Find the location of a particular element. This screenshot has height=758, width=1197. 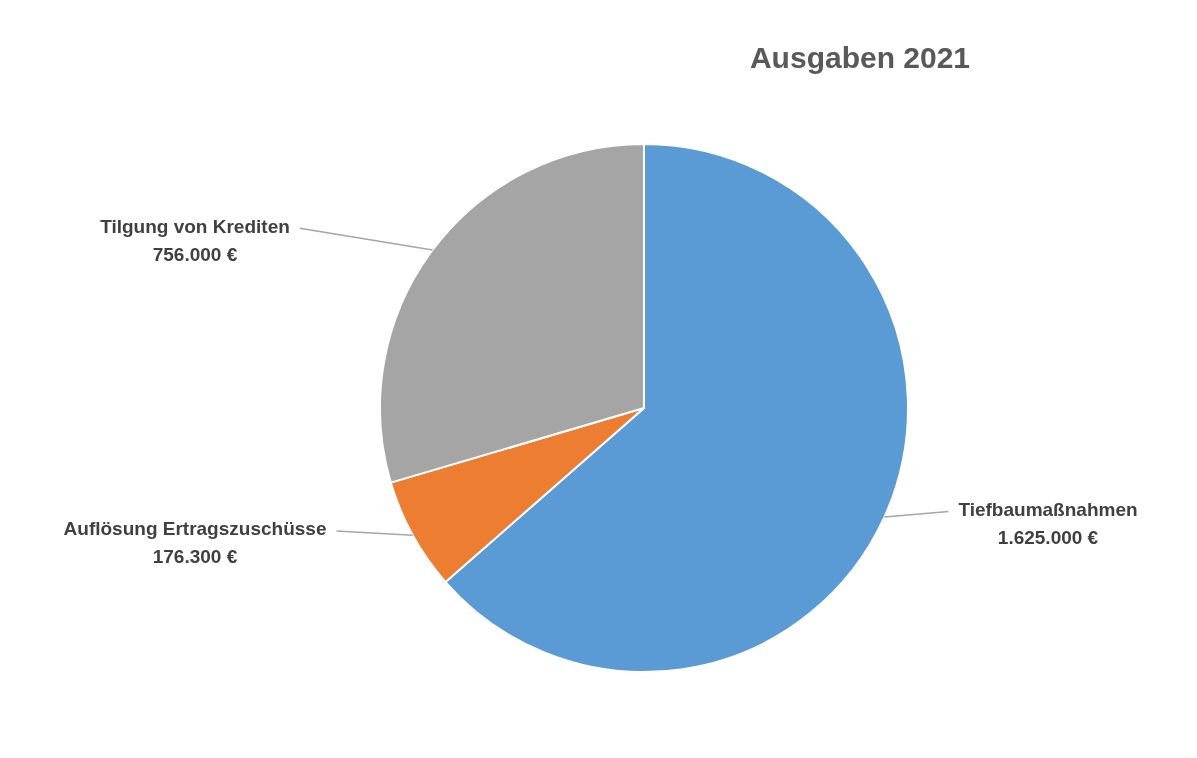

data-label: 756.000 € is located at coordinates (195, 254).